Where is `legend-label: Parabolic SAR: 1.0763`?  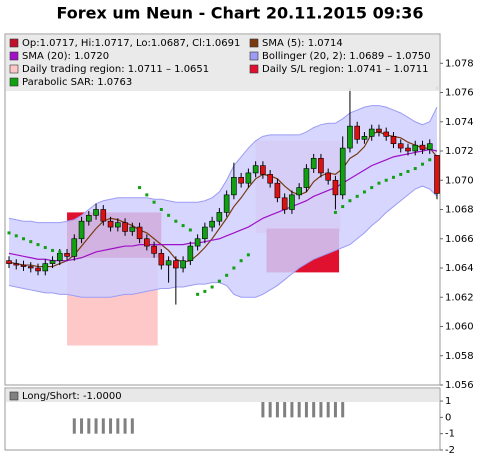 legend-label: Parabolic SAR: 1.0763 is located at coordinates (77, 82).